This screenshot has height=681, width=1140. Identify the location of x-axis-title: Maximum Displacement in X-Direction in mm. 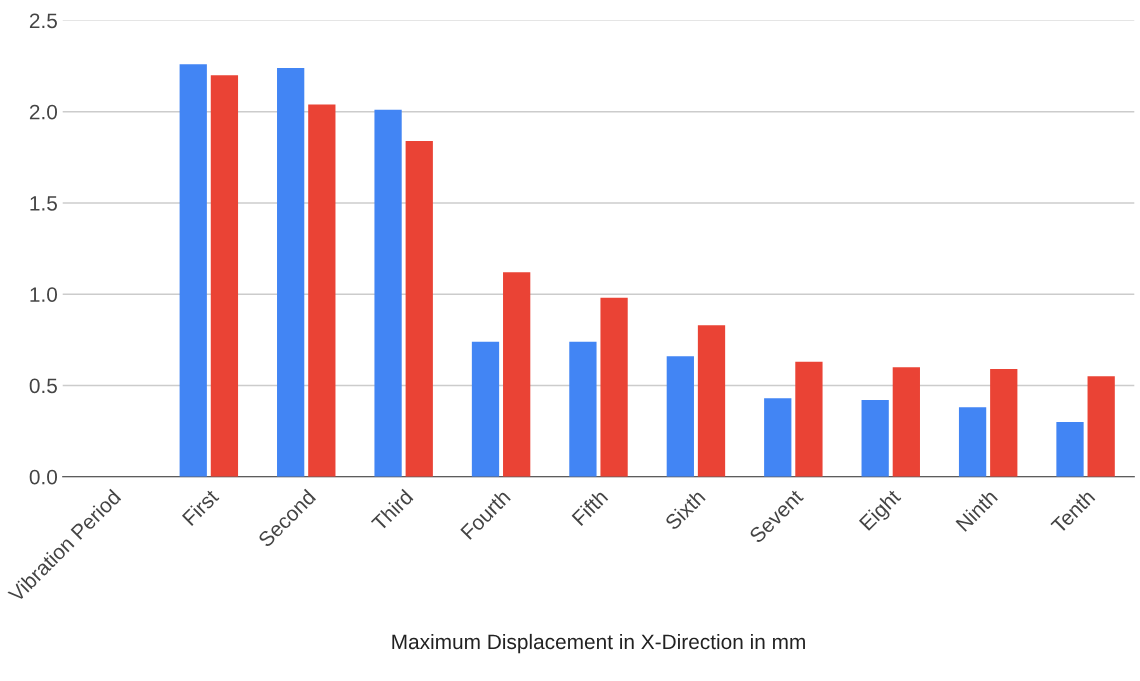
(598, 643).